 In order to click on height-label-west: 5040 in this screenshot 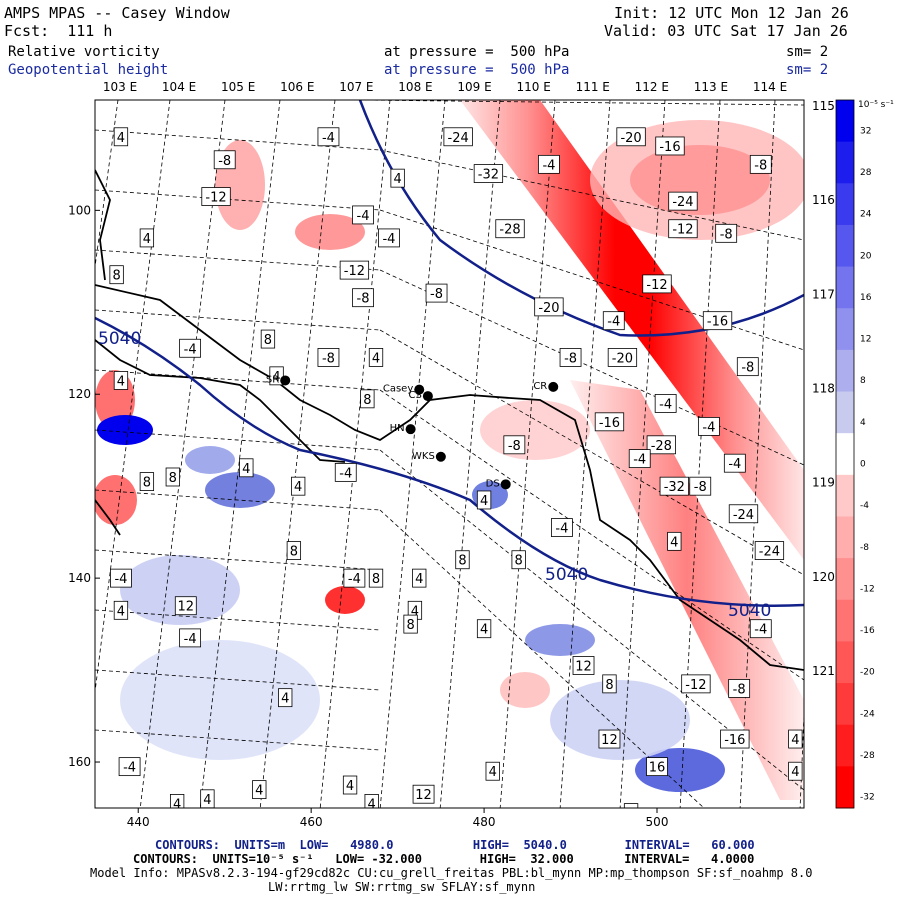, I will do `click(119, 339)`.